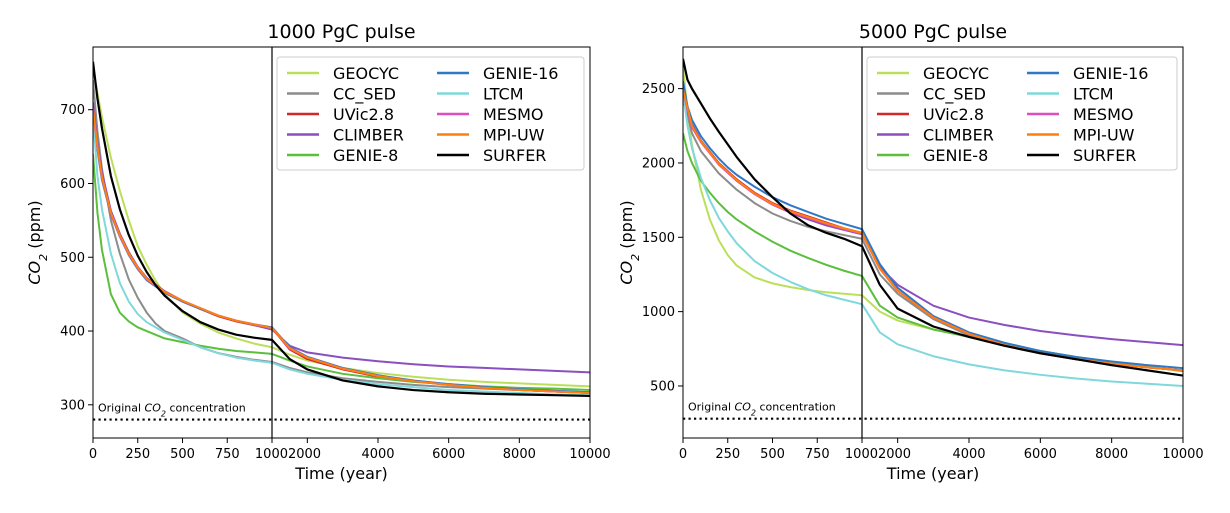 The image size is (1230, 513). Describe the element at coordinates (72, 184) in the screenshot. I see `y-tick-label: 600` at that location.